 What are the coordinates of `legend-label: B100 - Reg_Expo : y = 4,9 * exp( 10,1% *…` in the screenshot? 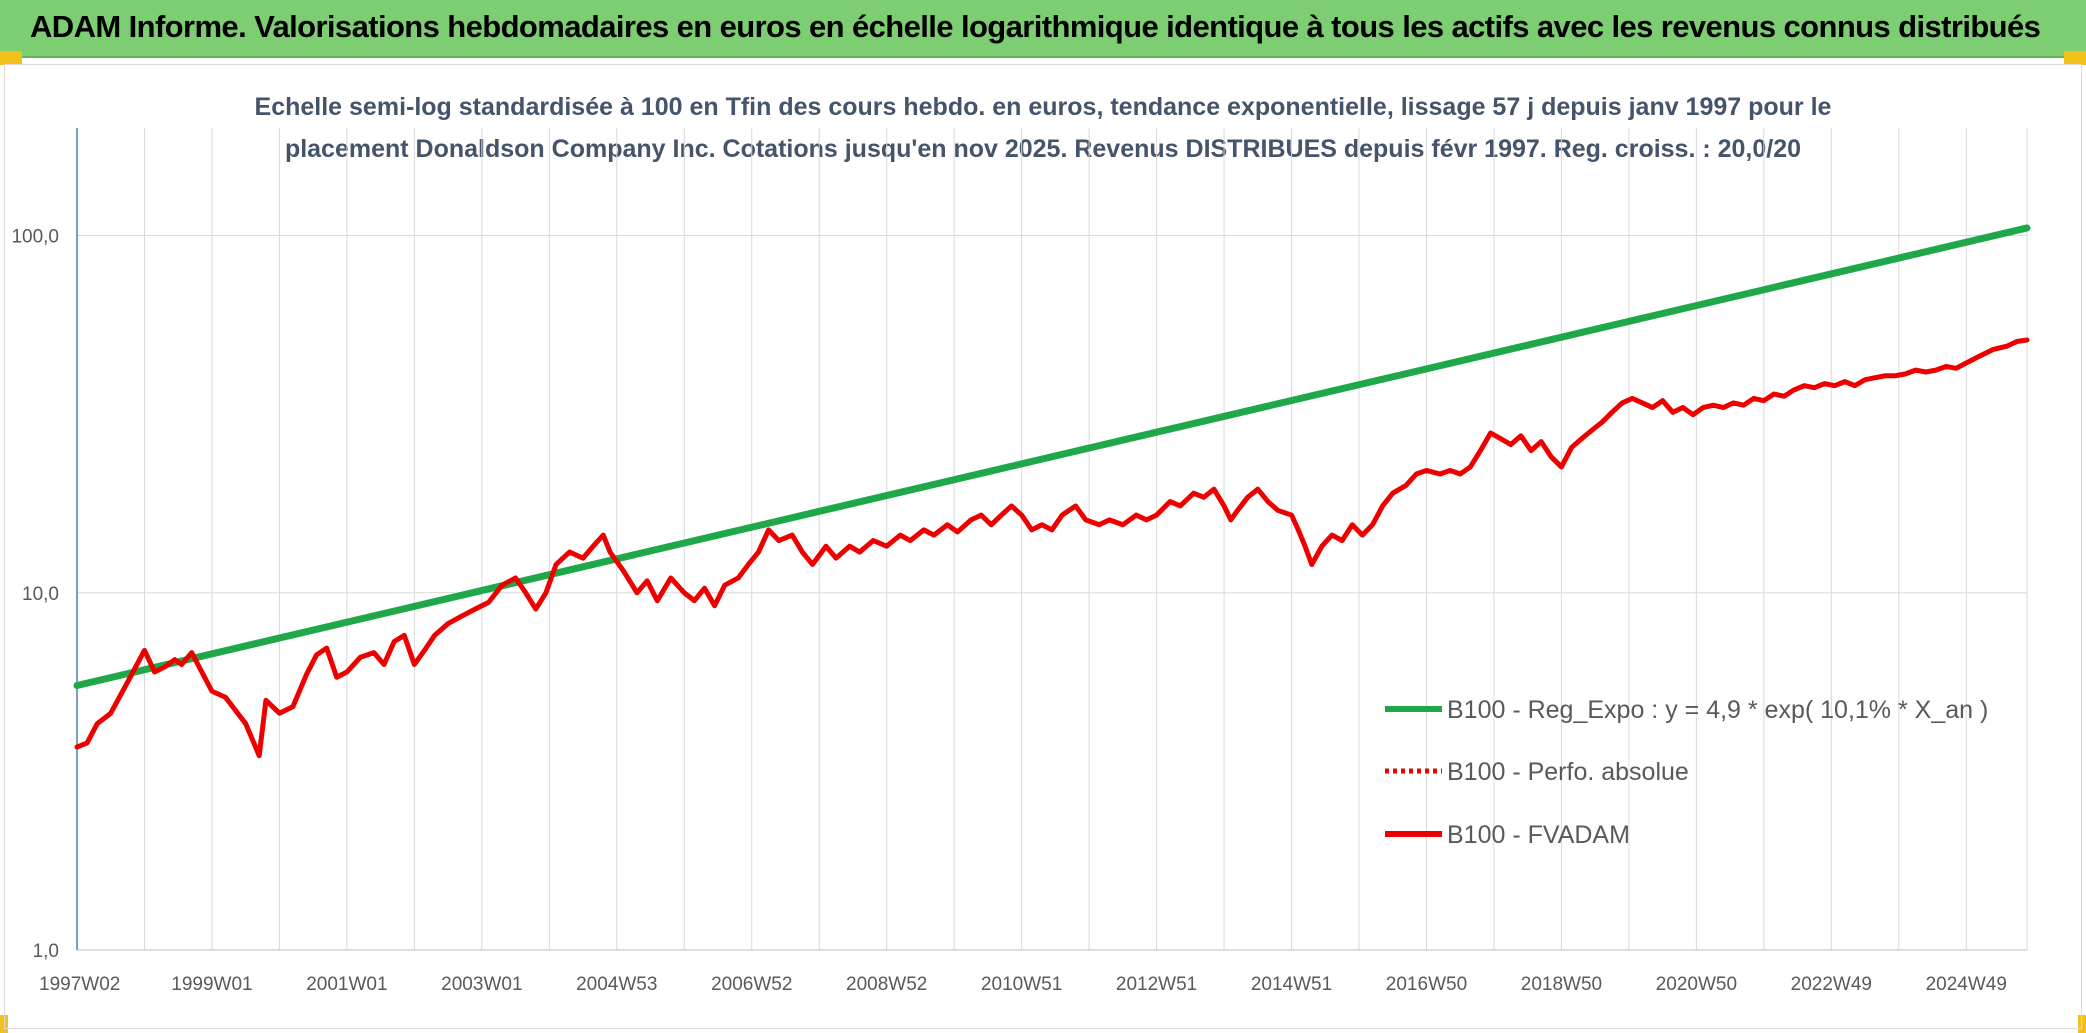 It's located at (1717, 710).